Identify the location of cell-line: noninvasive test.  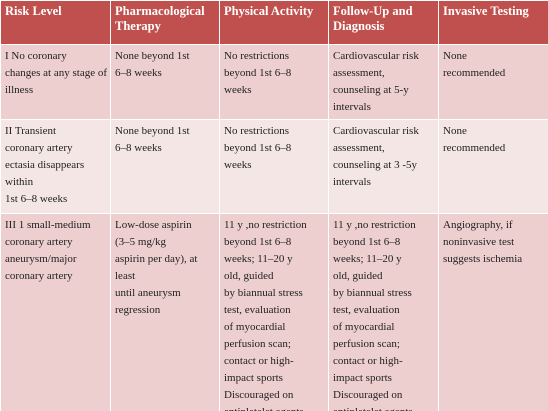
(479, 242).